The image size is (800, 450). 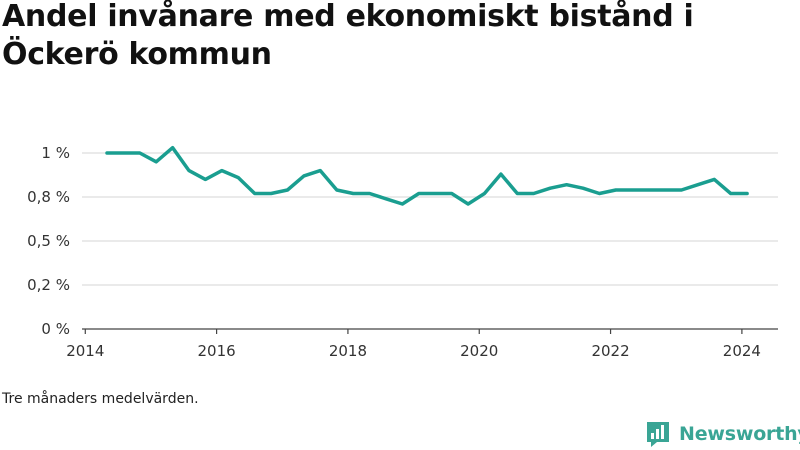 What do you see at coordinates (479, 351) in the screenshot?
I see `x-tick-label: 2020` at bounding box center [479, 351].